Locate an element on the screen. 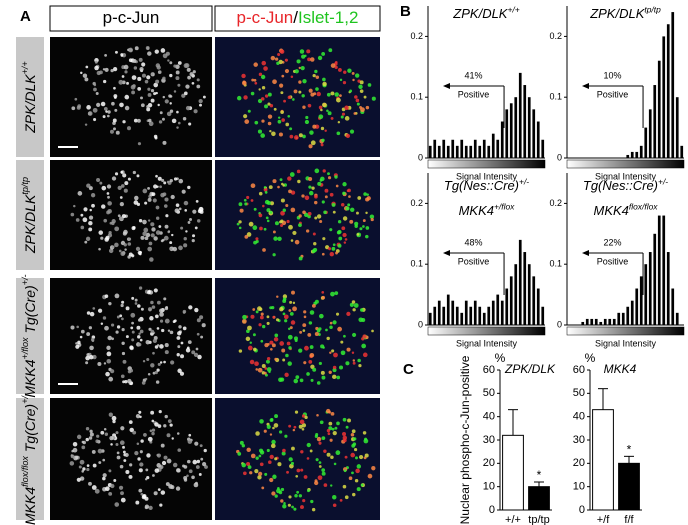  annotation: Positive is located at coordinates (474, 261).